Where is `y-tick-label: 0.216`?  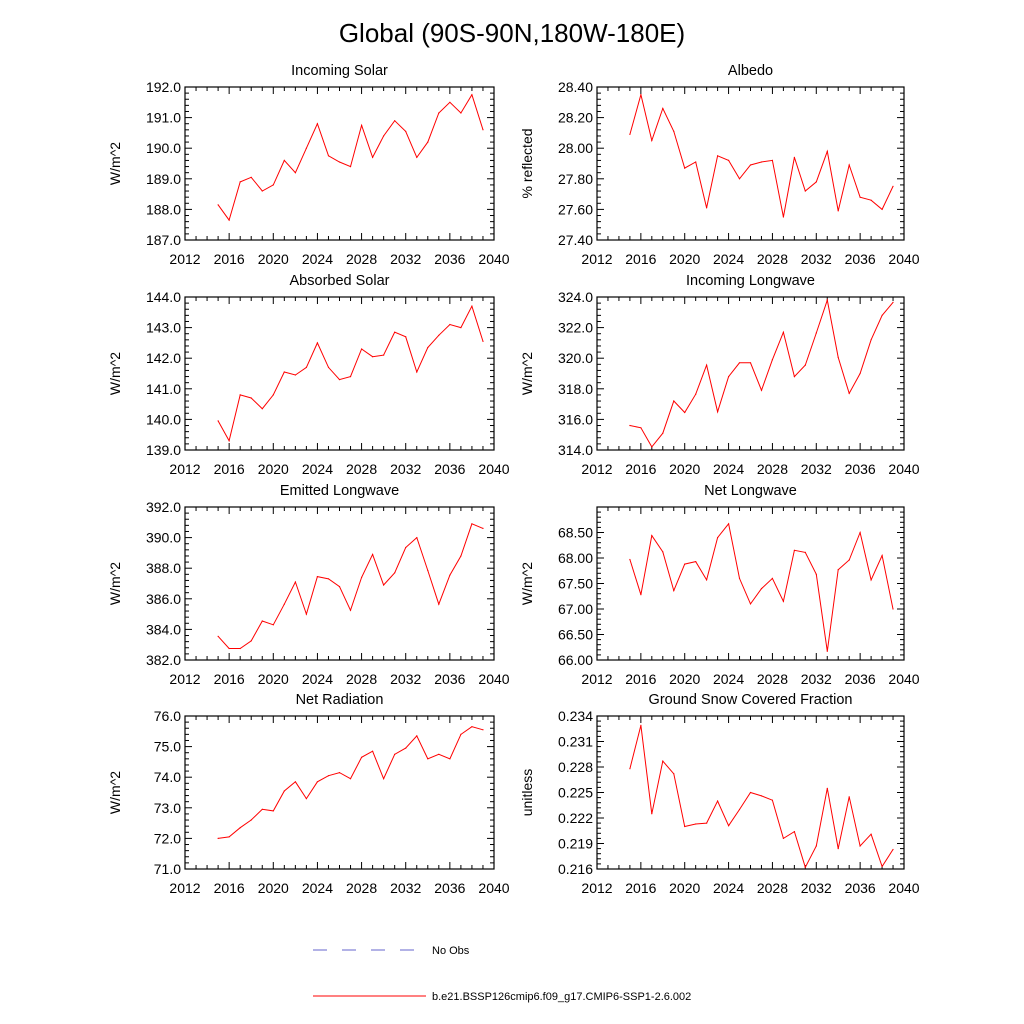
y-tick-label: 0.216 is located at coordinates (575, 869).